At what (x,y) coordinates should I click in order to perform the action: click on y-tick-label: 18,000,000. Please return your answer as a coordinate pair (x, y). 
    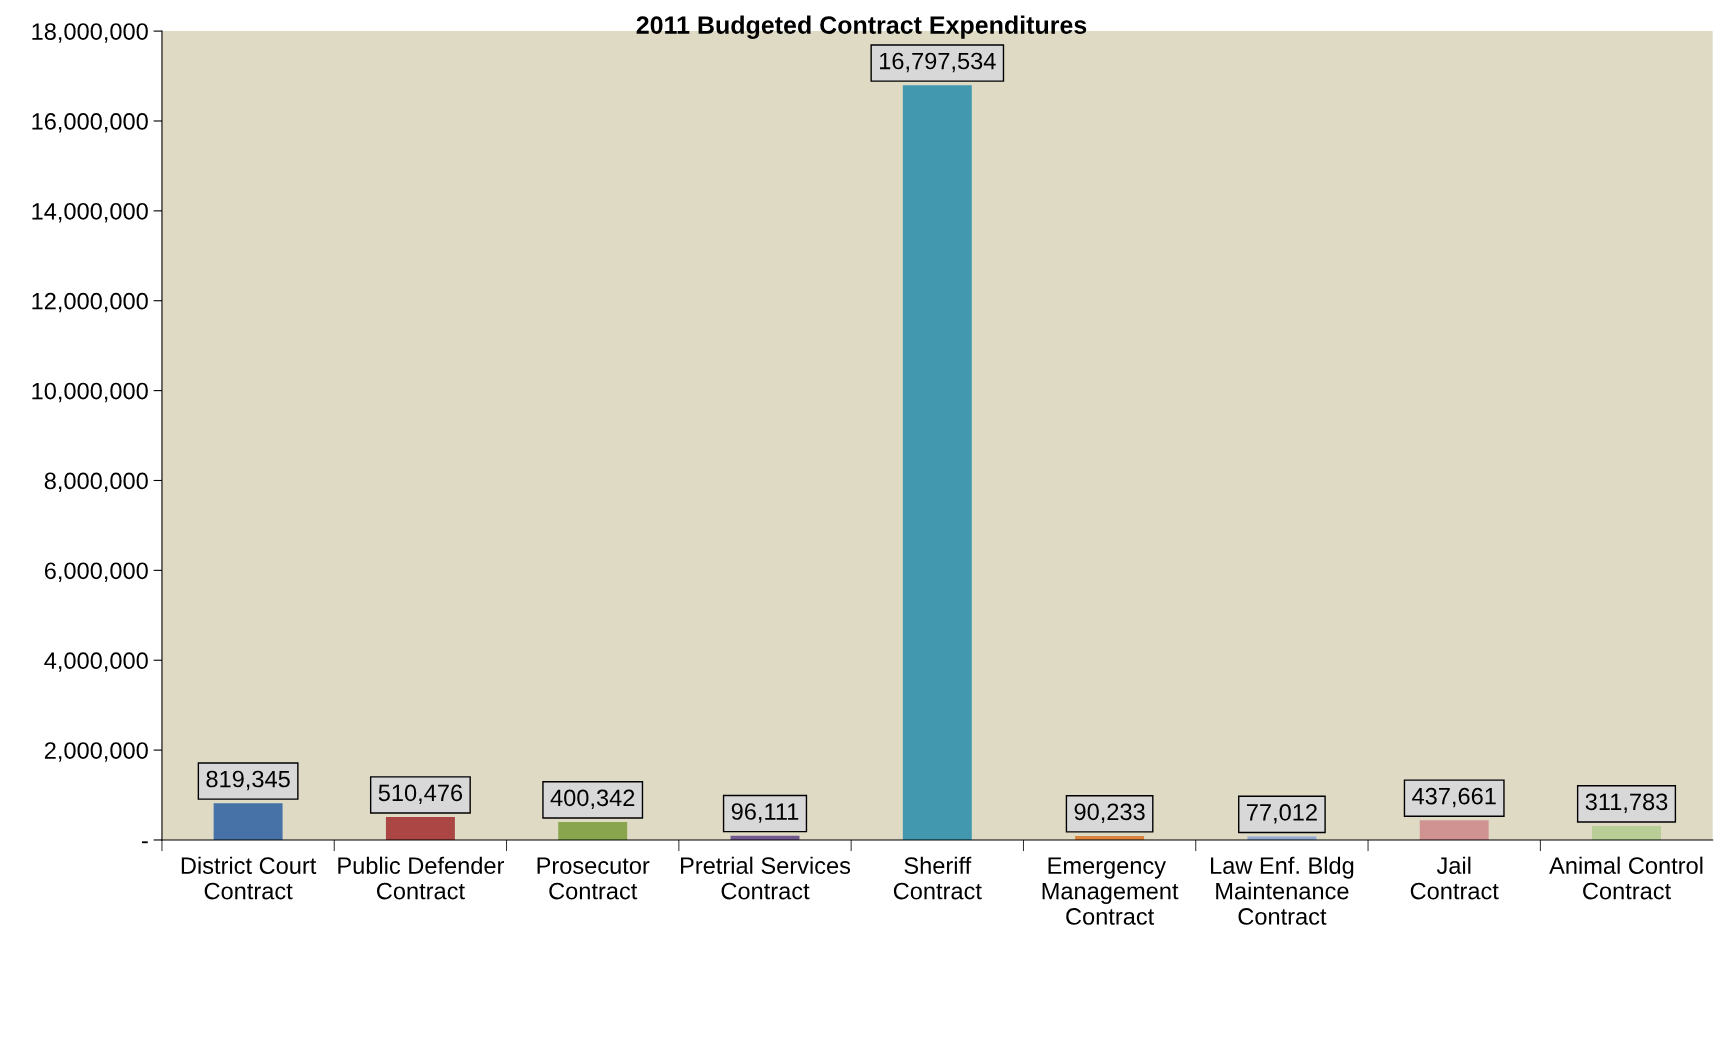
    Looking at the image, I should click on (90, 33).